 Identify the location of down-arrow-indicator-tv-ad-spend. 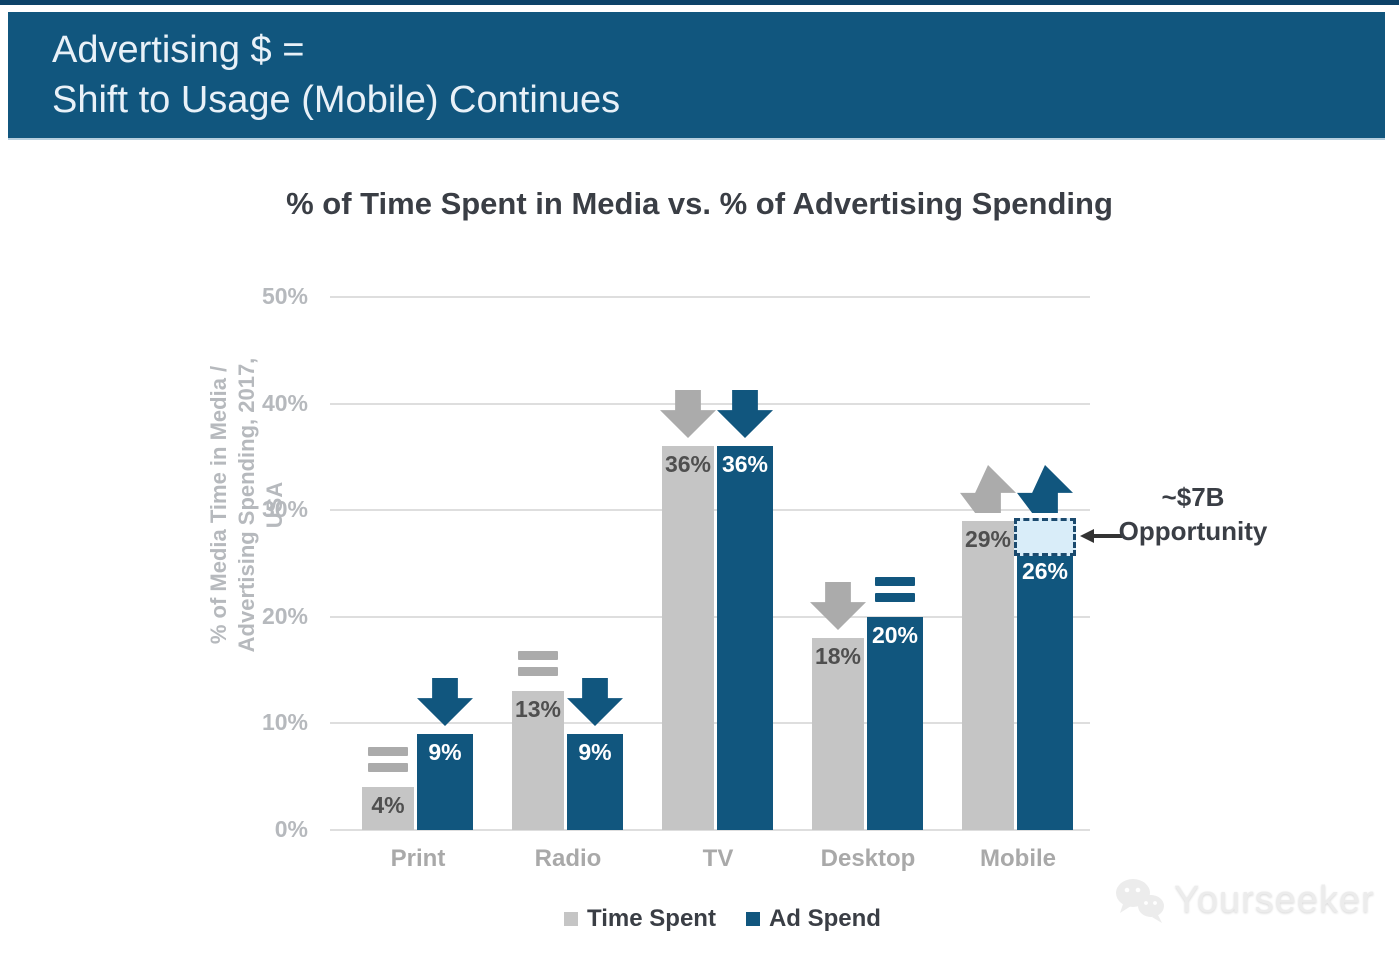
(745, 414).